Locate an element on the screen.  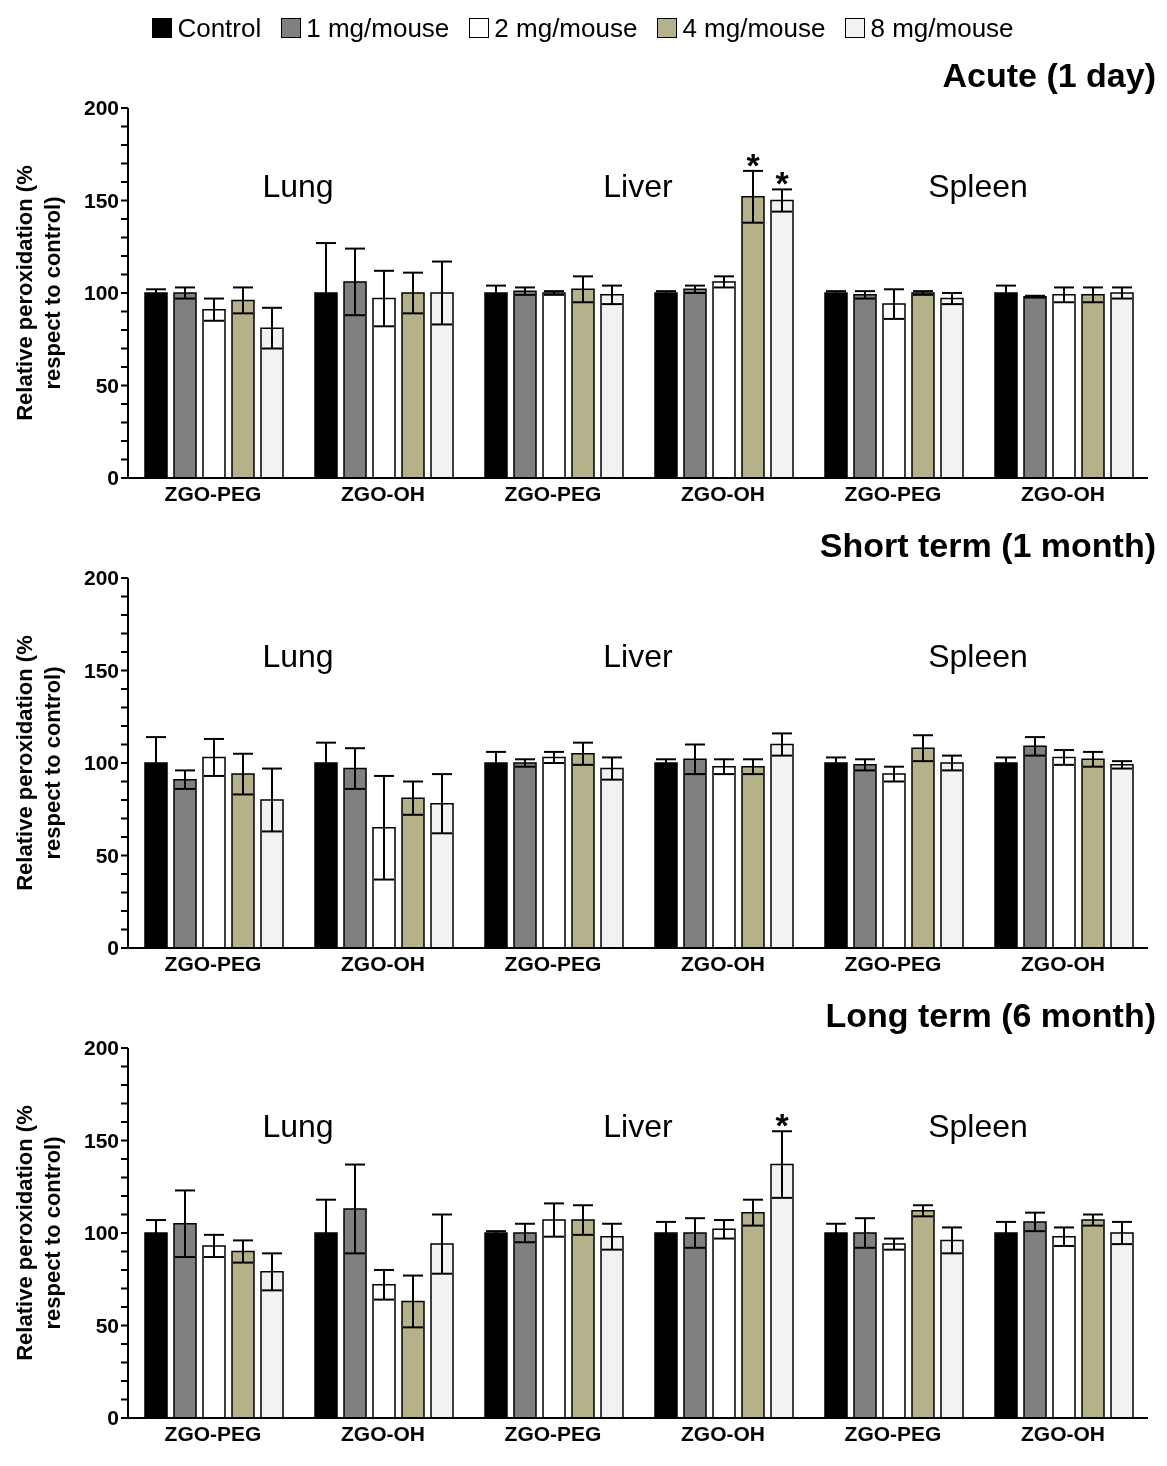
legend-label: 4 mg/mouse is located at coordinates (754, 28).